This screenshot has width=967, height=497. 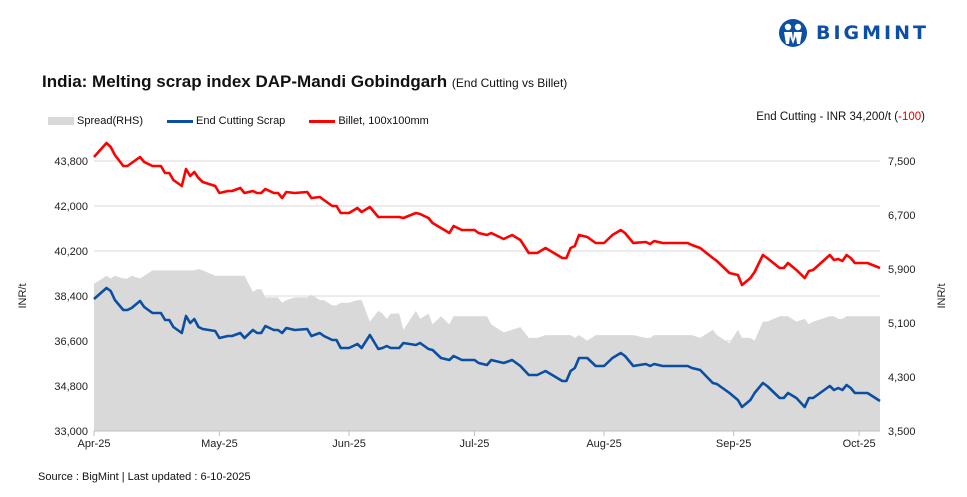 I want to click on y-tick-label-left: 34,800, so click(x=71, y=387).